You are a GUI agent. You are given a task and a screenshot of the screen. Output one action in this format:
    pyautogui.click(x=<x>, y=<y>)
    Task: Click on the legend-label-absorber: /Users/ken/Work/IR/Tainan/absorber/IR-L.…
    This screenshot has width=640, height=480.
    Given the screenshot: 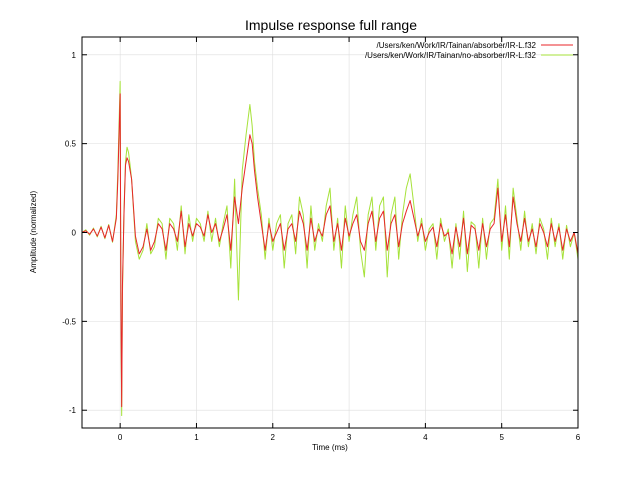 What is the action you would take?
    pyautogui.click(x=457, y=45)
    